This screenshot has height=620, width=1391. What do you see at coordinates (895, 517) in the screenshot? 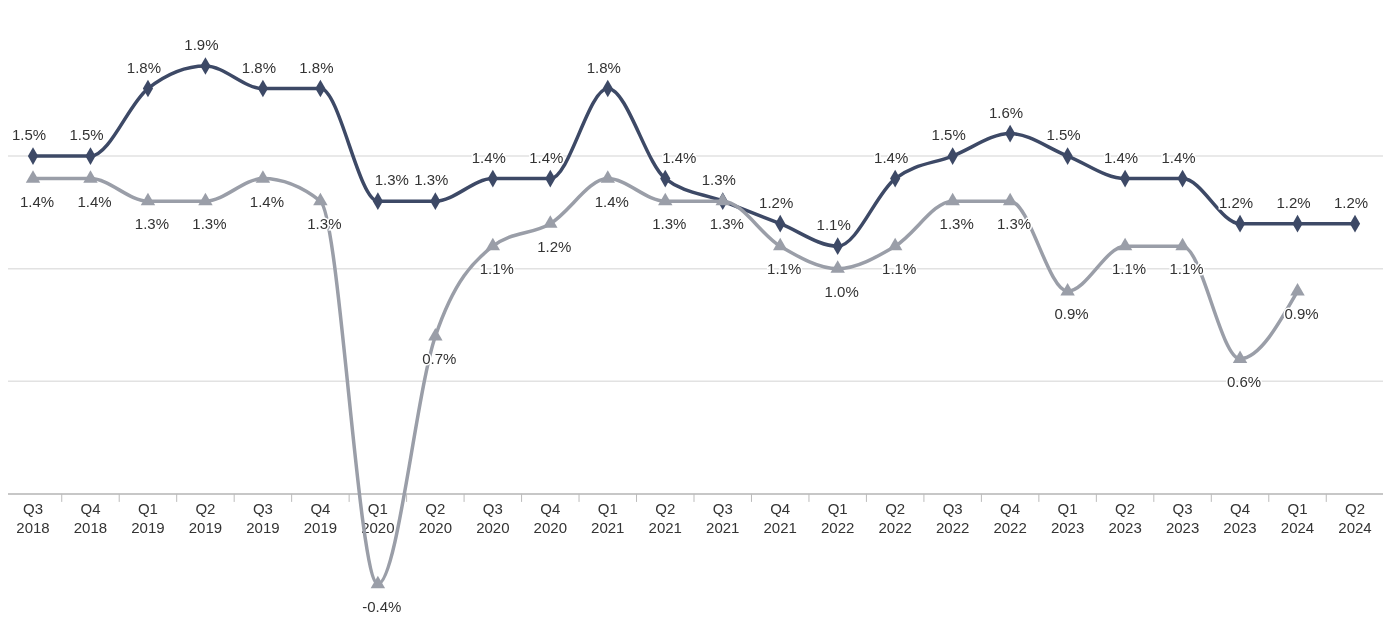
I see `x-tick-label: Q2 2022` at bounding box center [895, 517].